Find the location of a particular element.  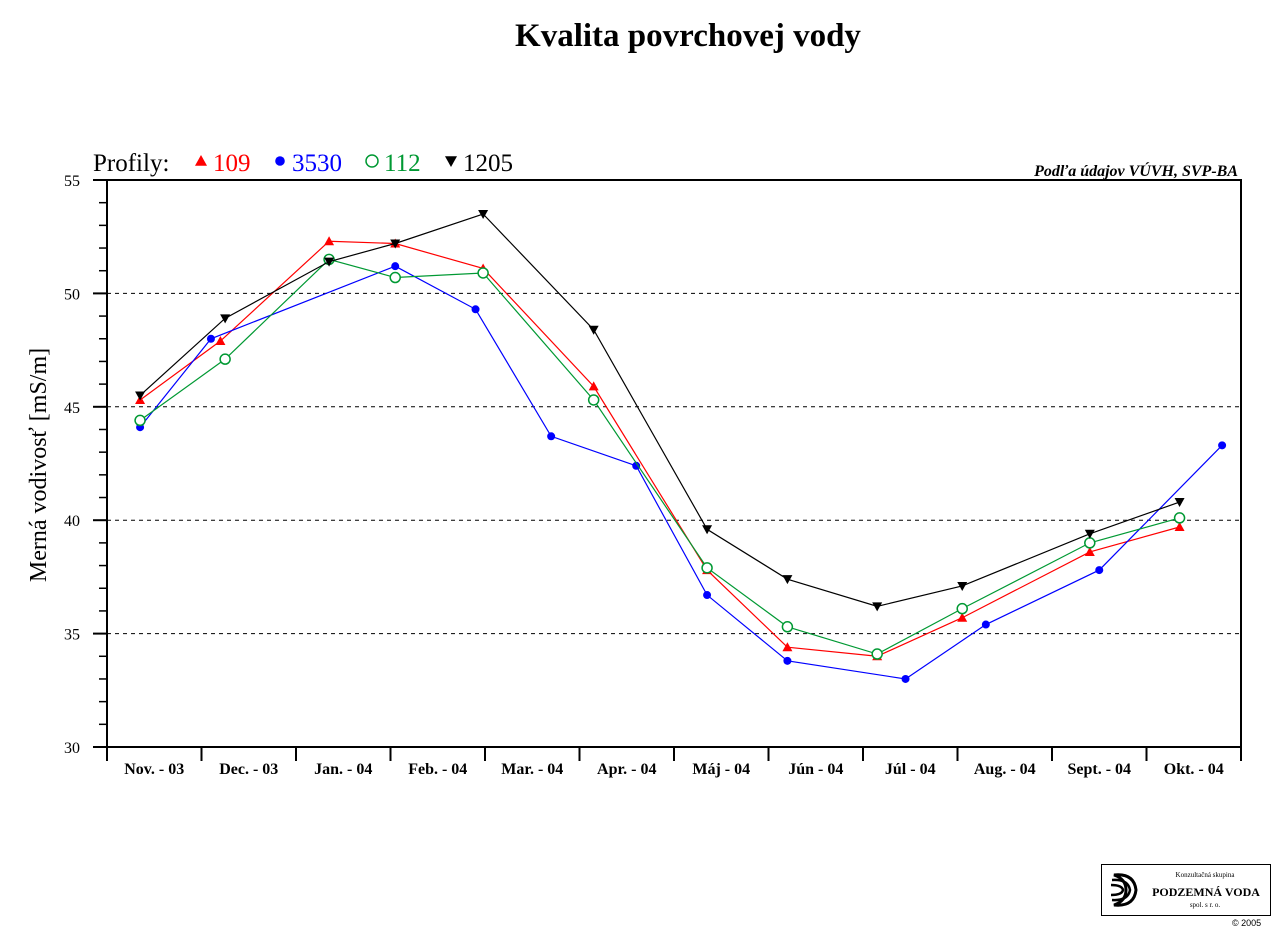

x-tick-label: Okt. - 04 is located at coordinates (1194, 769).